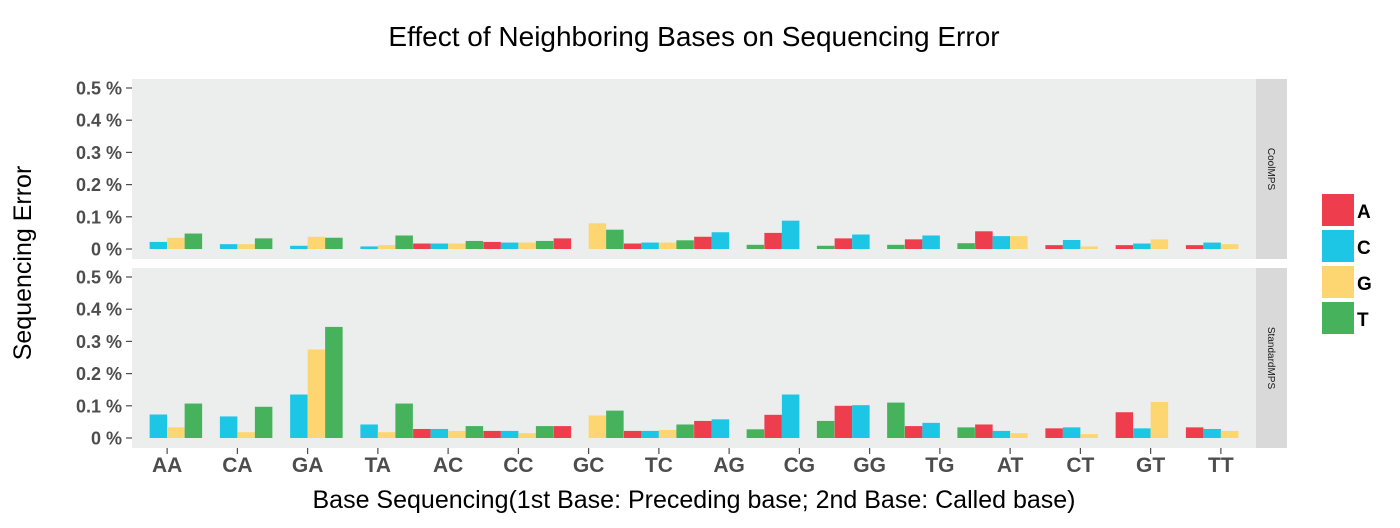 The width and height of the screenshot is (1400, 528). Describe the element at coordinates (263, 243) in the screenshot. I see `bar-coolmps-ca-t` at that location.